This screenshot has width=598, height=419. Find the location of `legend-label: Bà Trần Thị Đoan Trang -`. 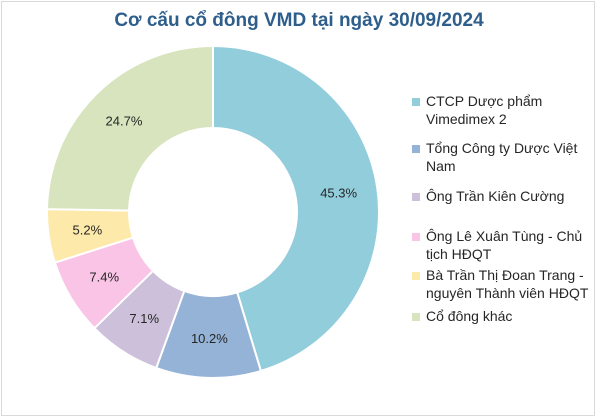

legend-label: Bà Trần Thị Đoan Trang - is located at coordinates (505, 275).